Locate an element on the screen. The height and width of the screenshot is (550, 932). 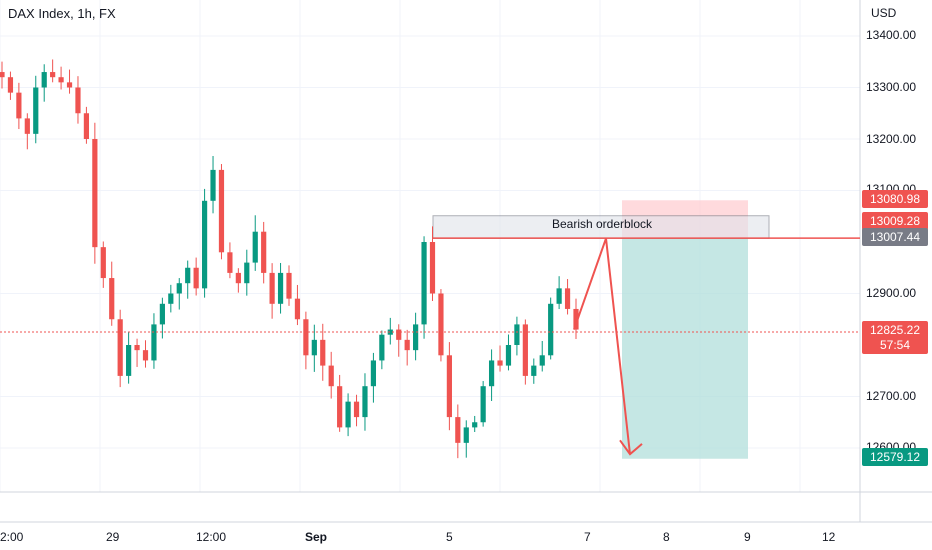
time-tick: 7 is located at coordinates (587, 537).